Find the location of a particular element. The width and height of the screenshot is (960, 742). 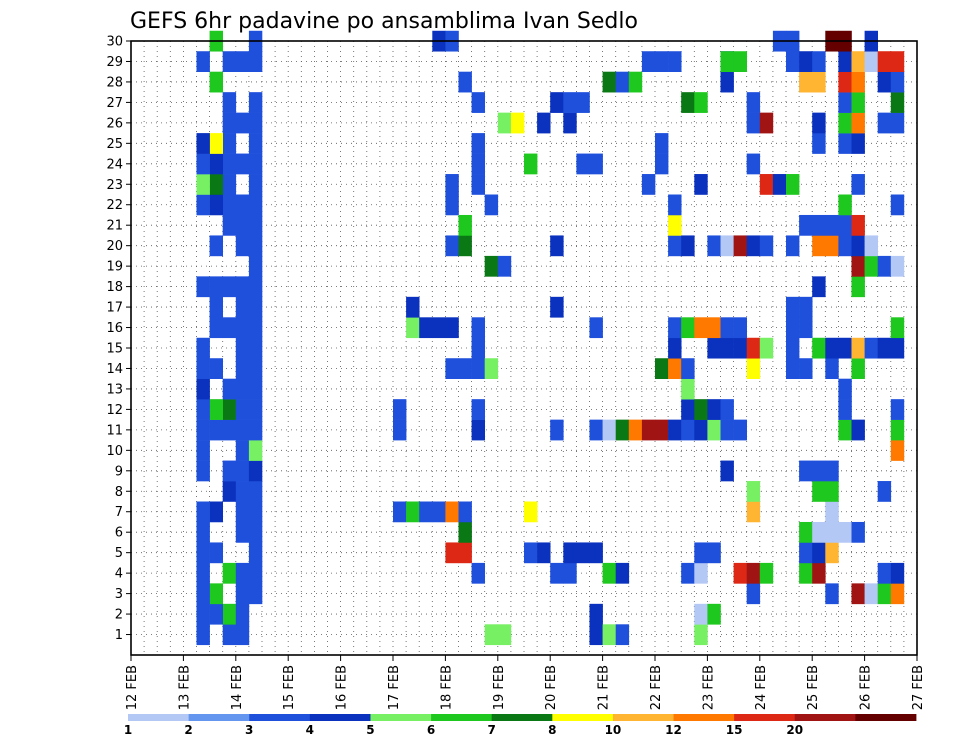

legend-label: 20 is located at coordinates (794, 730).